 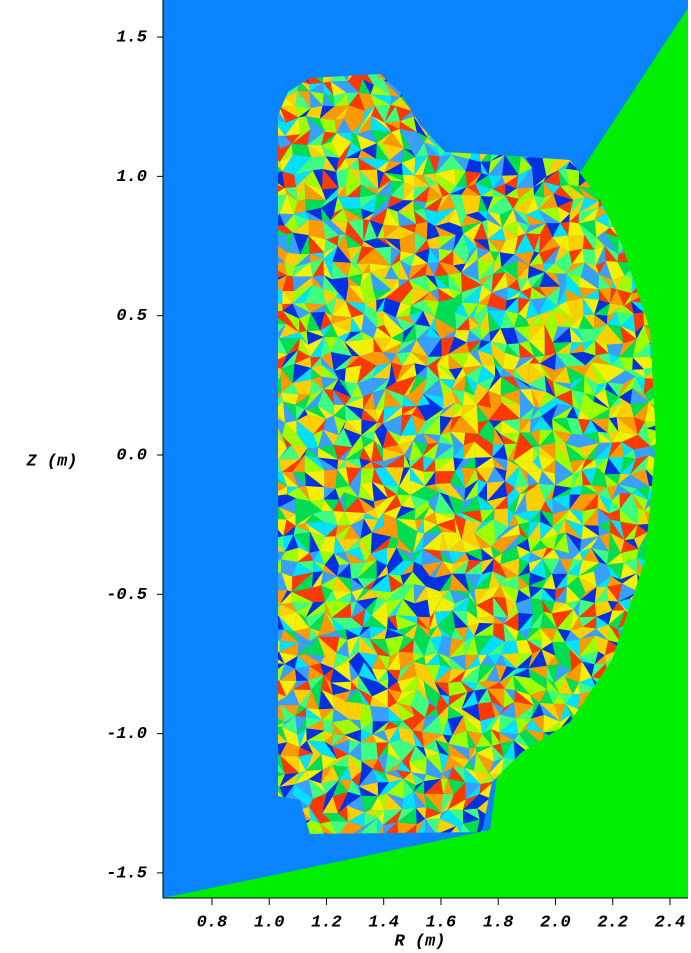 I want to click on x-tick-label: 1.0, so click(x=269, y=922).